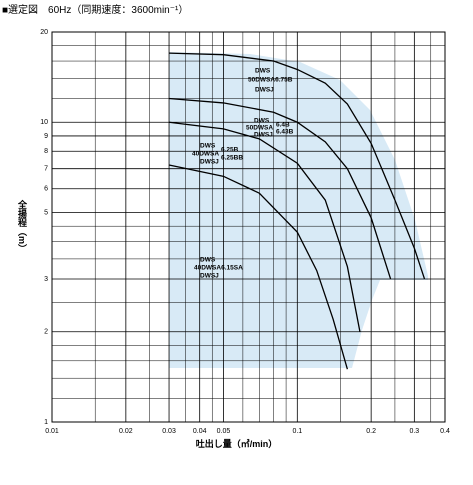 This screenshot has width=473, height=485. What do you see at coordinates (95, 10) in the screenshot?
I see `chart-title: ■選定図 60Hz（同期速度：3600min⁻¹）` at bounding box center [95, 10].